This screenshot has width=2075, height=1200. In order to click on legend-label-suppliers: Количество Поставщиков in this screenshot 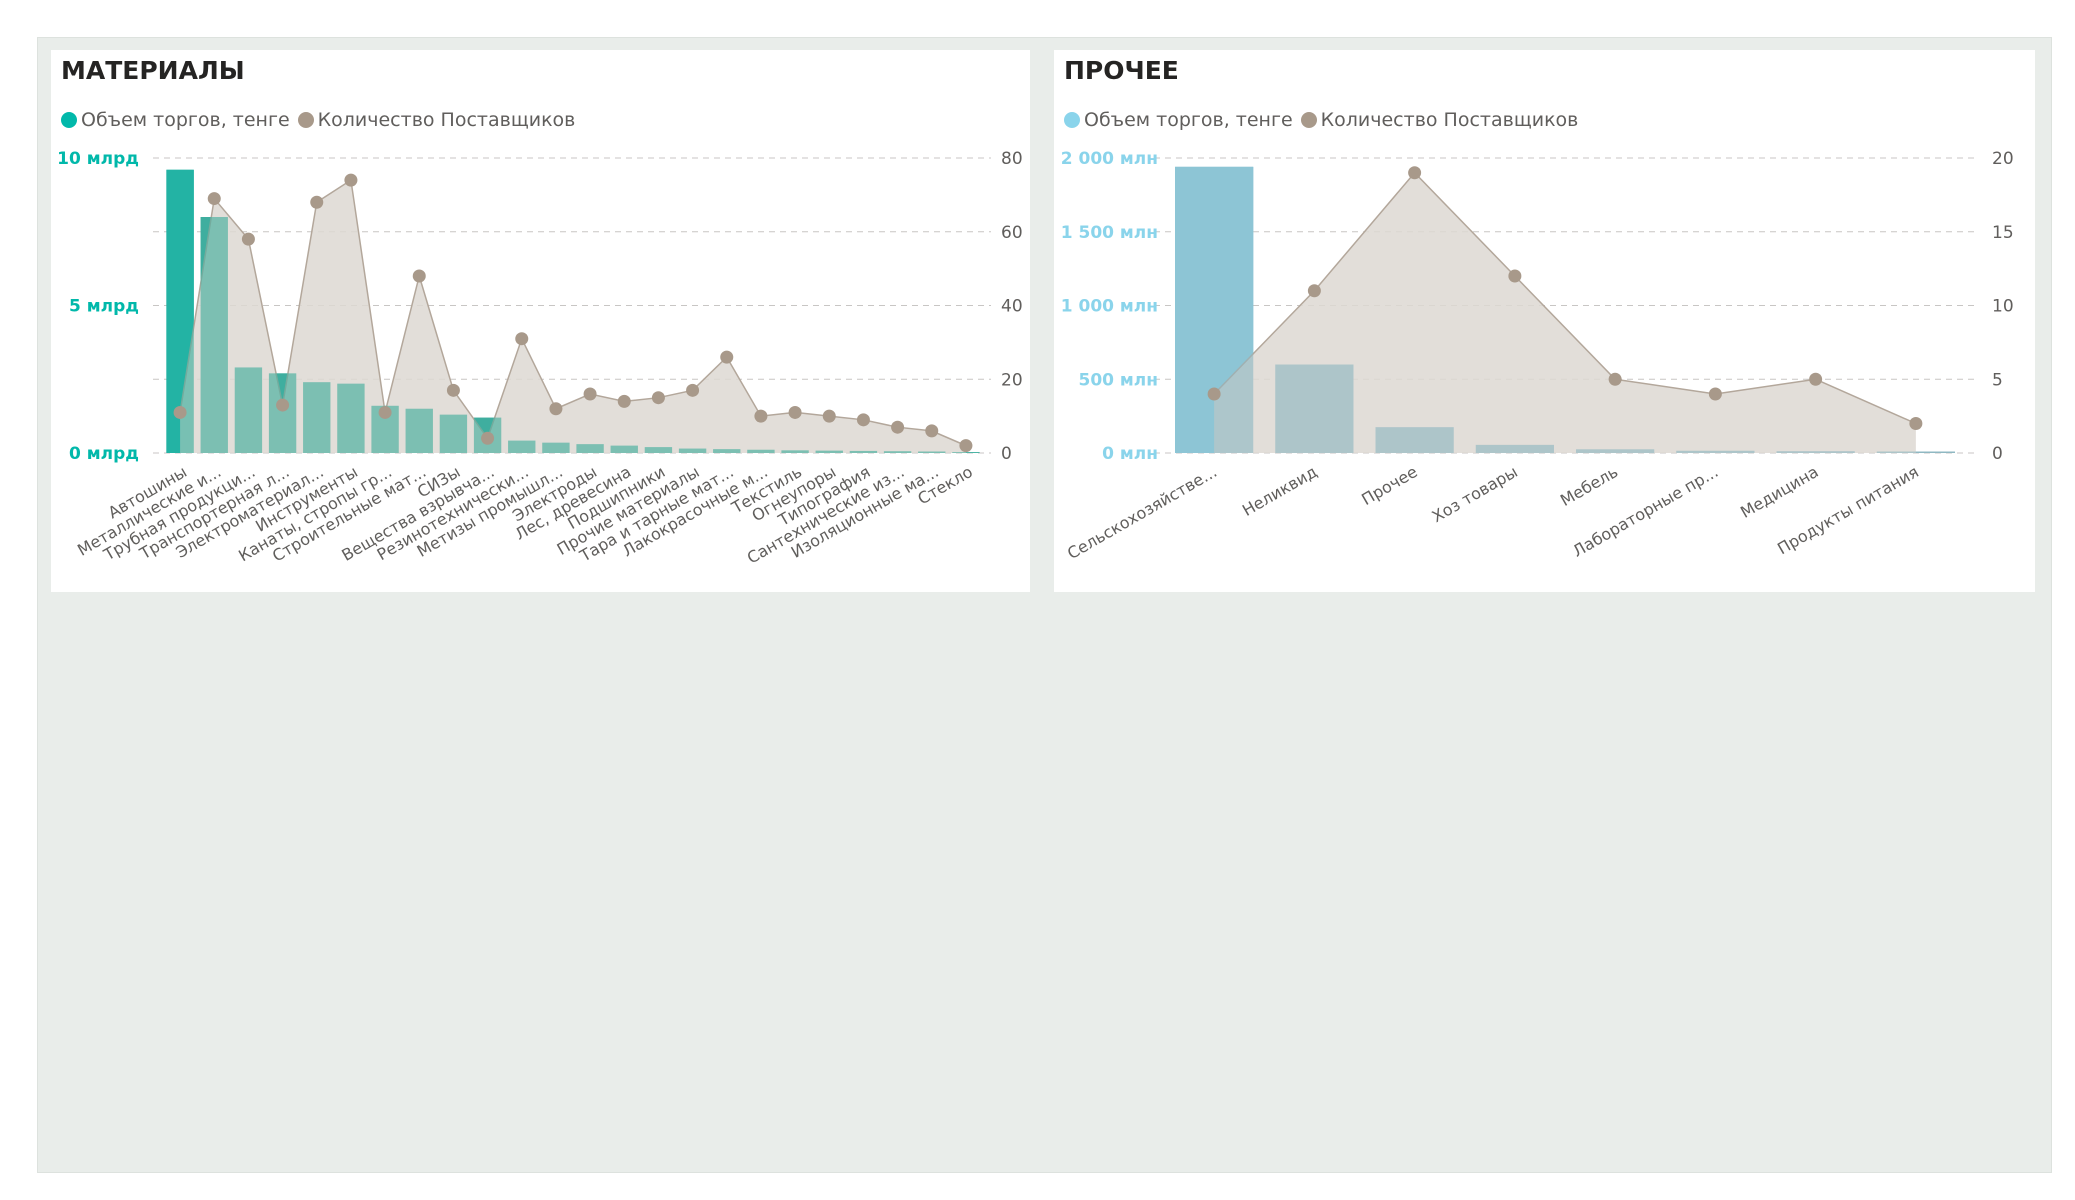, I will do `click(446, 120)`.